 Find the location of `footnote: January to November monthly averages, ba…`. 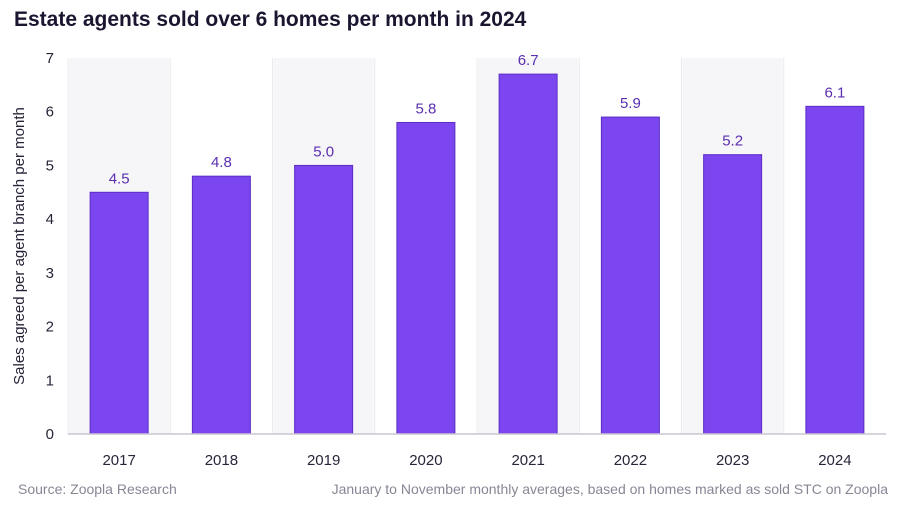

footnote: January to November monthly averages, ba… is located at coordinates (609, 489).